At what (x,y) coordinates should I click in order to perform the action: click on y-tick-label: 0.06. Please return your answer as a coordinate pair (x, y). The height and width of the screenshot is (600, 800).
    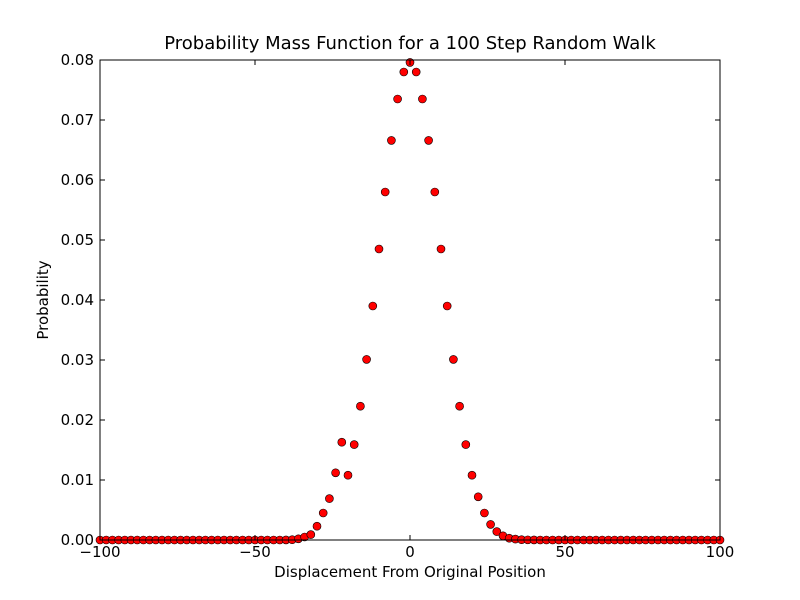
    Looking at the image, I should click on (77, 180).